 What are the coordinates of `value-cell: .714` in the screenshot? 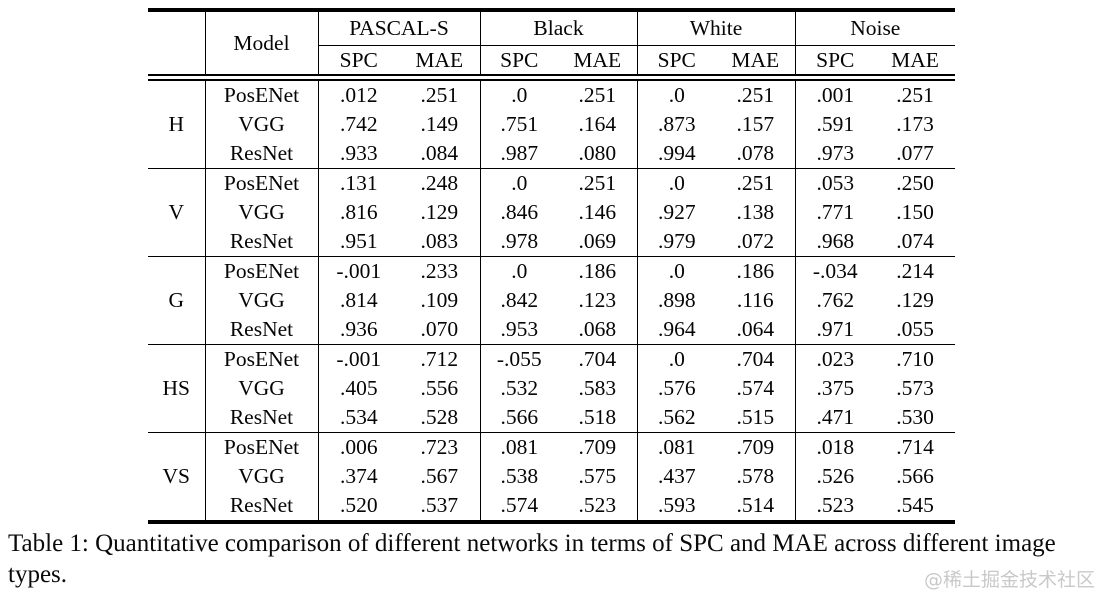 It's located at (915, 447).